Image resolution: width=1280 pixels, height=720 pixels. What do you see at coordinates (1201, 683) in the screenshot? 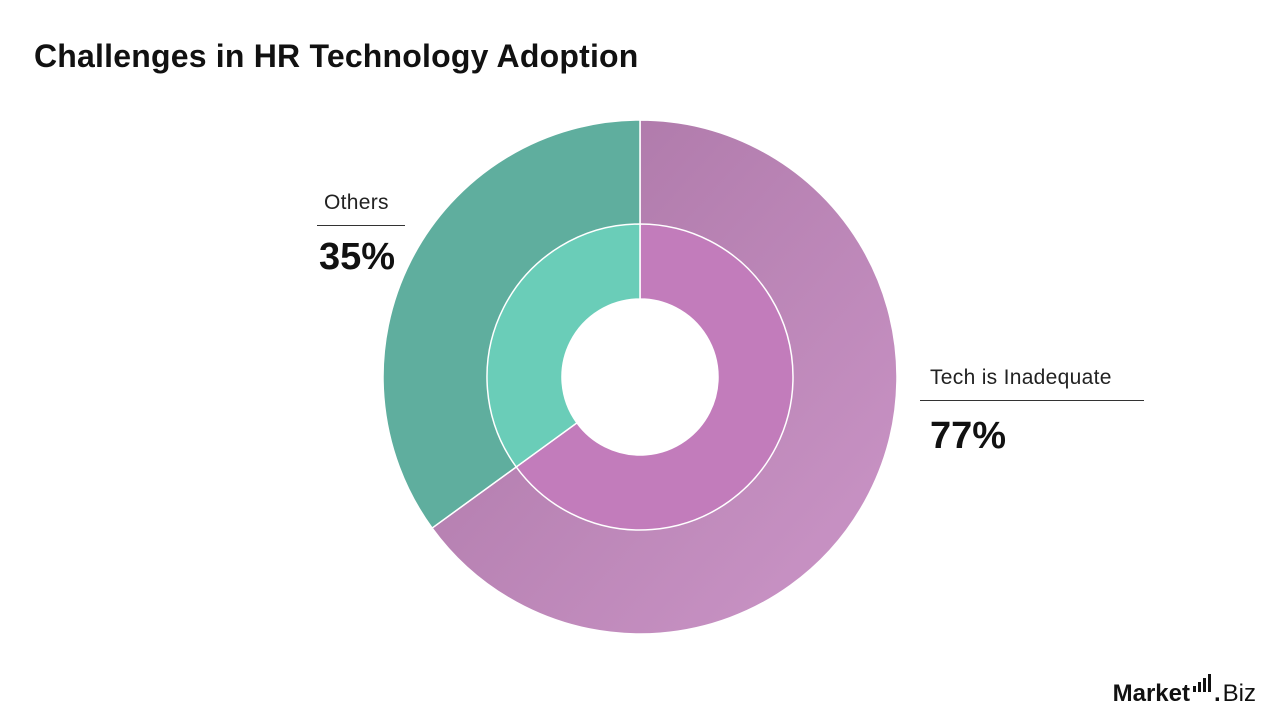
I see `bars-icon` at bounding box center [1201, 683].